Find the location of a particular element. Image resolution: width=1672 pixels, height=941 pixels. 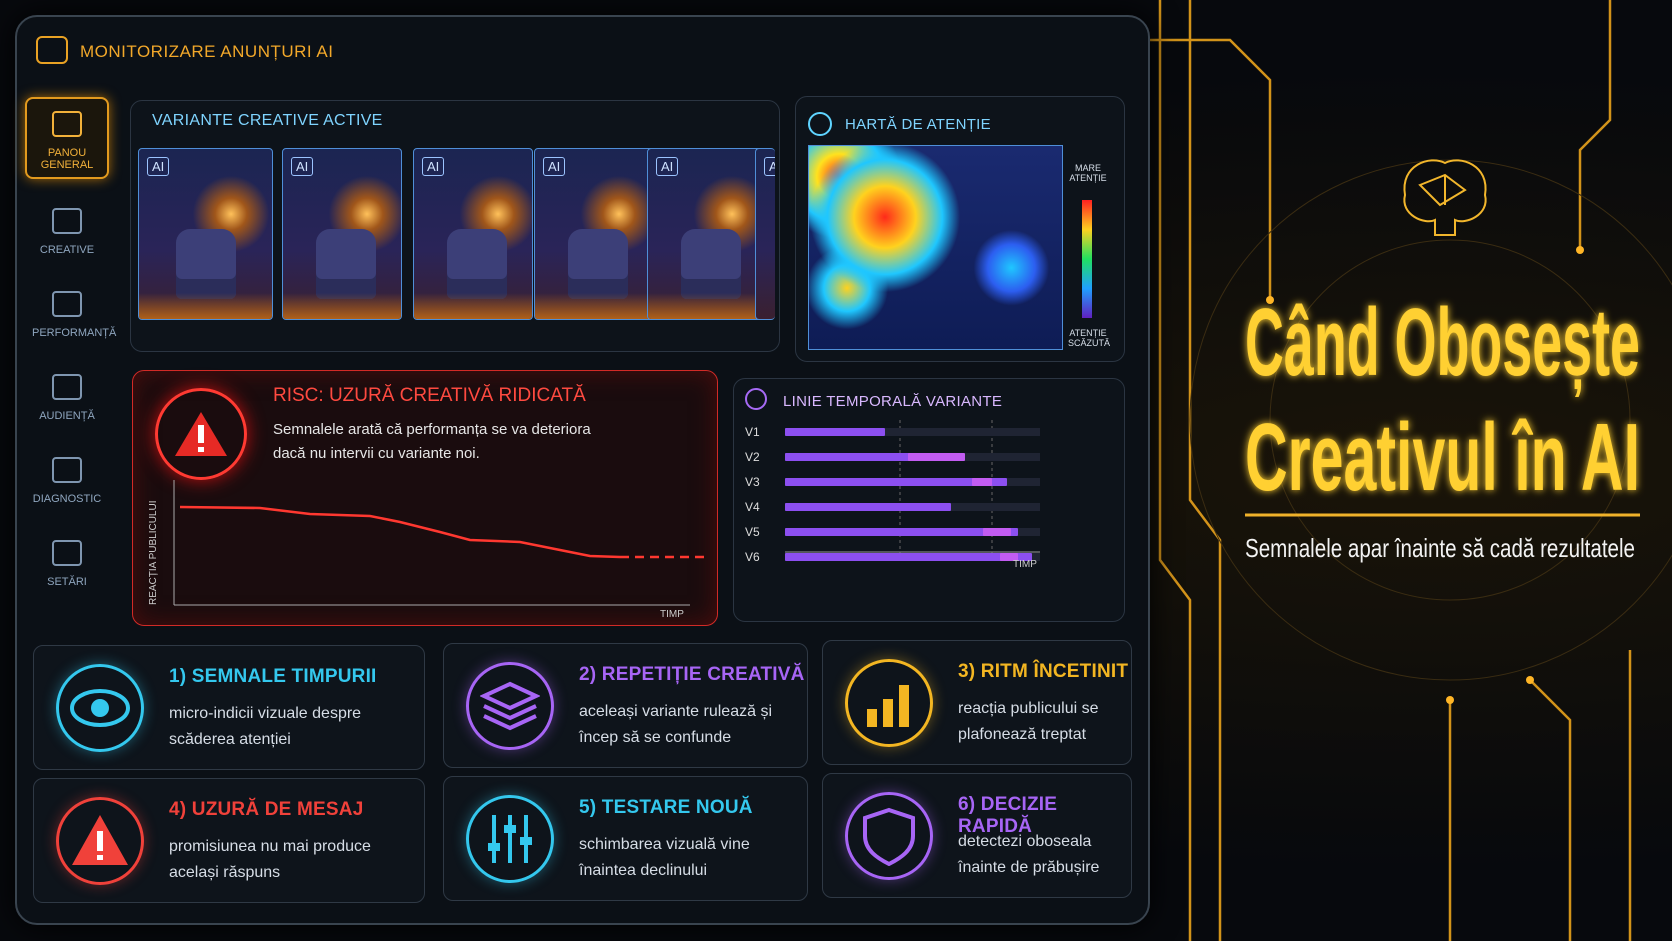

track is located at coordinates (912, 432).